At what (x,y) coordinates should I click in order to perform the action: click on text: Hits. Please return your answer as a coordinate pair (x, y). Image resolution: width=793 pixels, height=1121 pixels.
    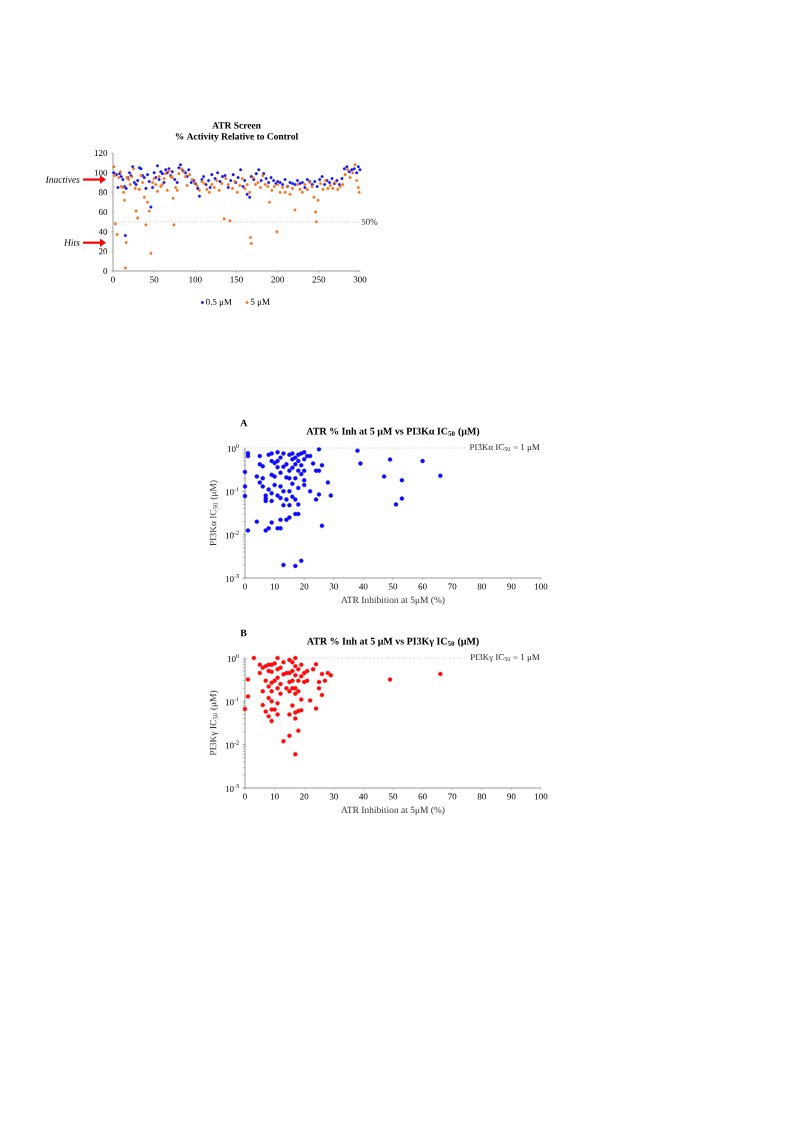
    Looking at the image, I should click on (71, 242).